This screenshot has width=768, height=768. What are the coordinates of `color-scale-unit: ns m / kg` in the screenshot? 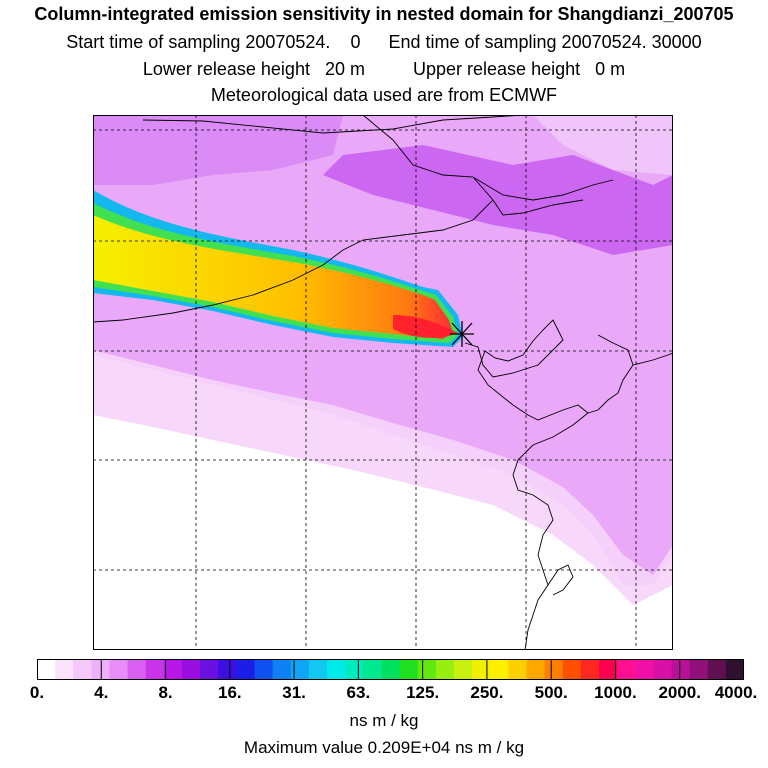 It's located at (384, 720).